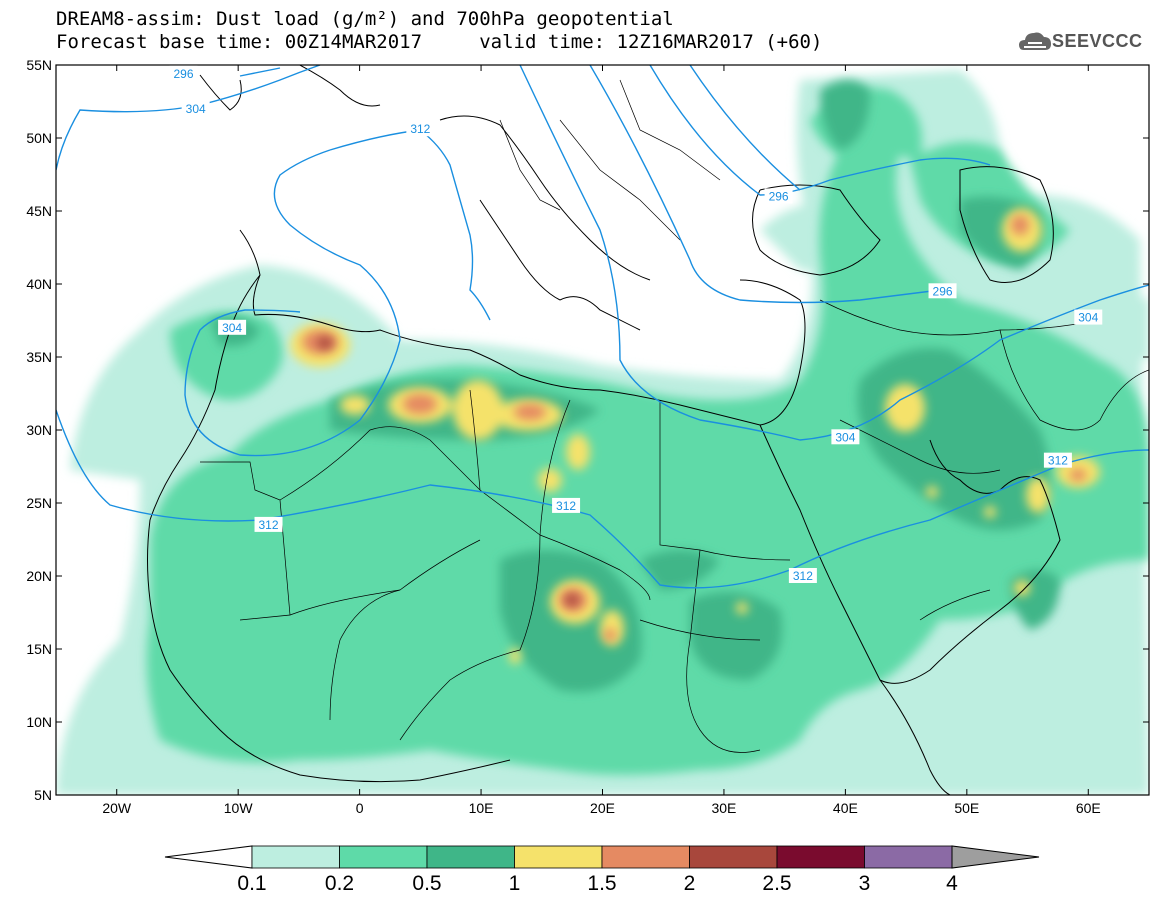  Describe the element at coordinates (39, 357) in the screenshot. I see `lat-label: 35N` at that location.